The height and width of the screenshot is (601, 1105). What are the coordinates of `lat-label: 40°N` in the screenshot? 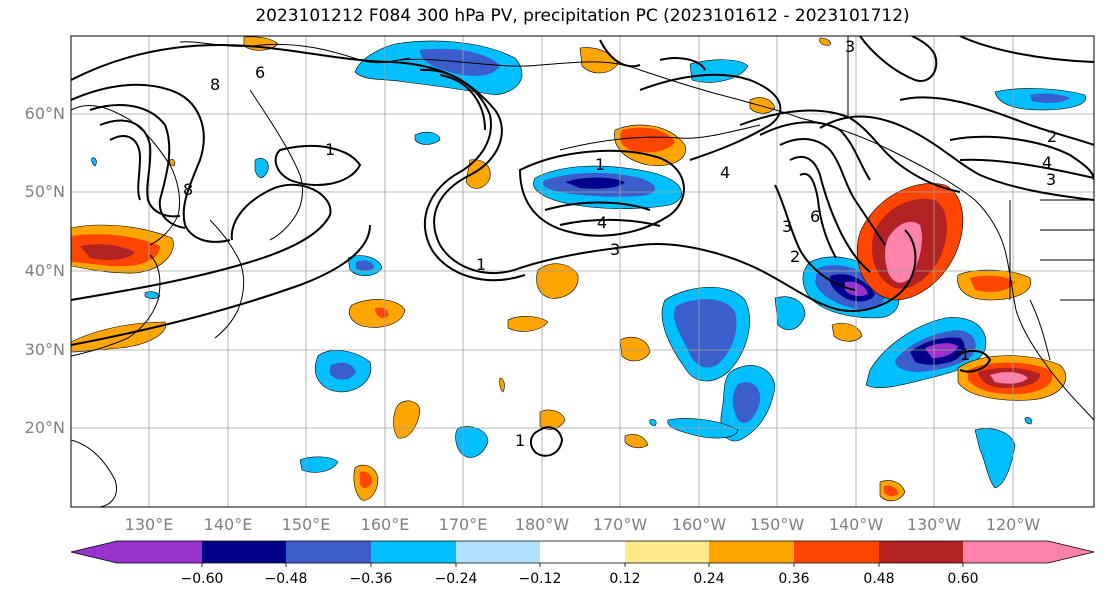 It's located at (44, 270).